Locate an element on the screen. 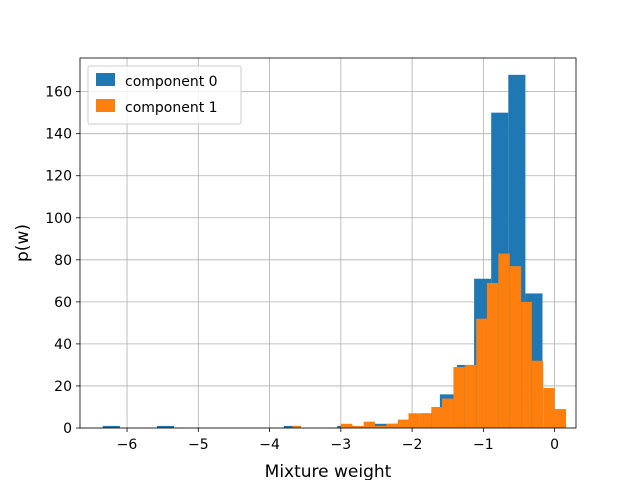 Image resolution: width=640 pixels, height=480 pixels. y-tick-label: 140 is located at coordinates (58, 135).